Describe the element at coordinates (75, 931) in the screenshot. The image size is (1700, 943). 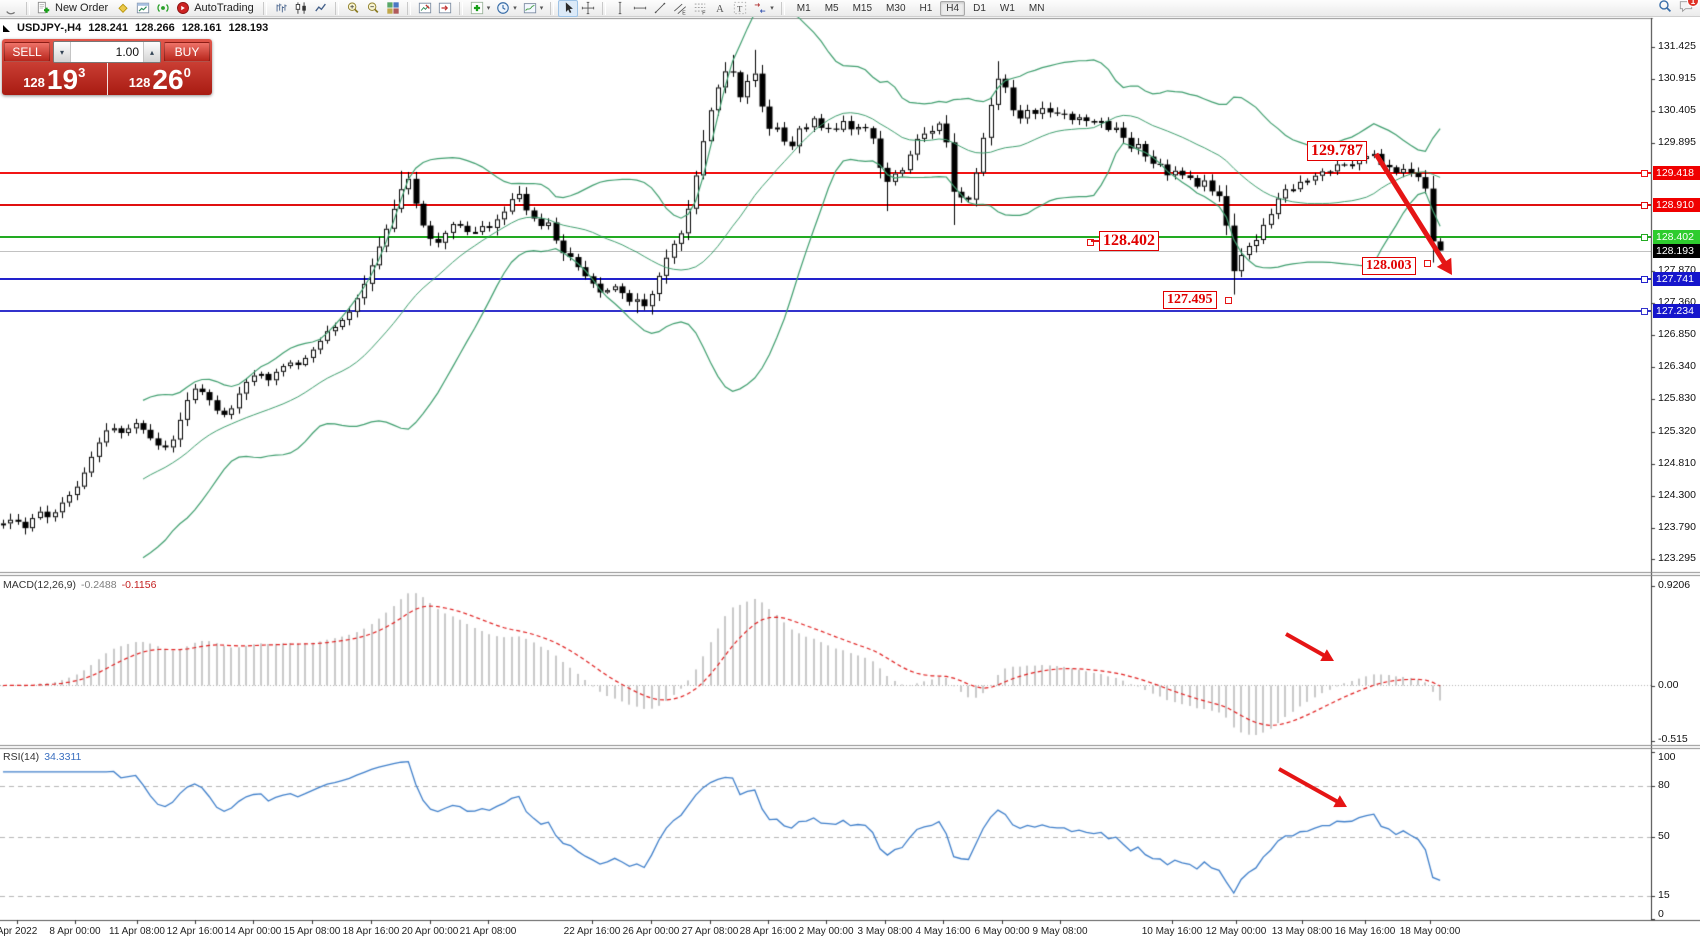
I see `time-axis-label: 8 Apr 00:00` at that location.